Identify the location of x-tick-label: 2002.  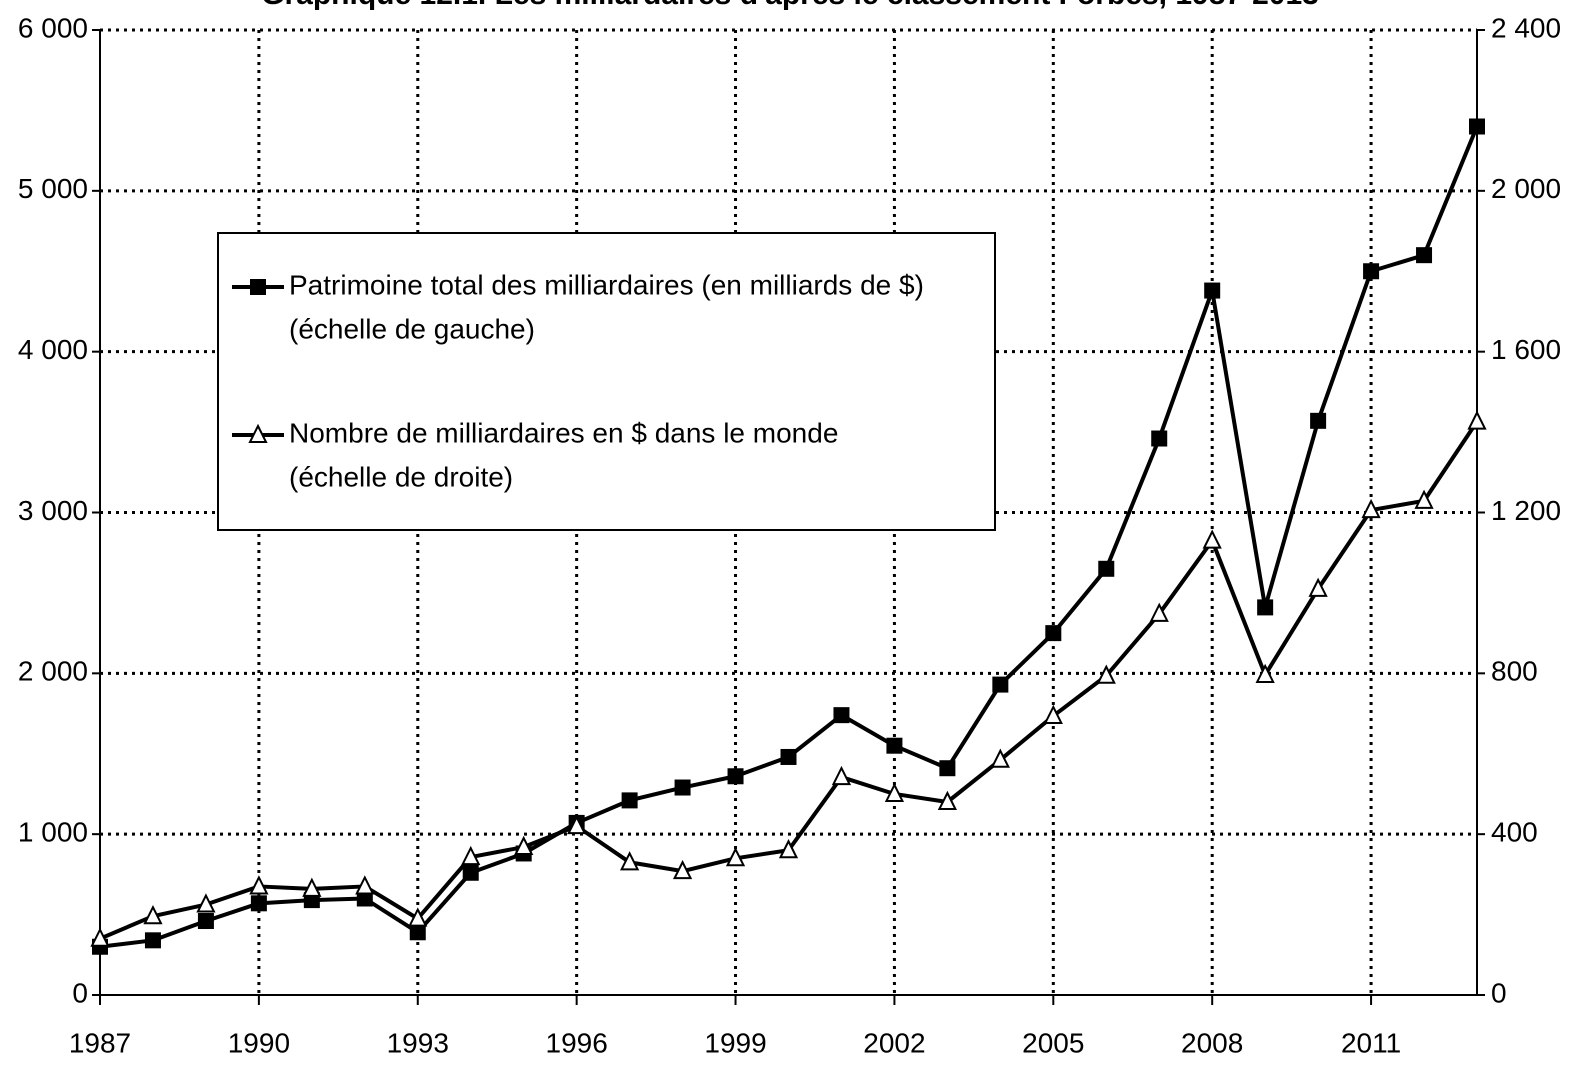
(894, 1042).